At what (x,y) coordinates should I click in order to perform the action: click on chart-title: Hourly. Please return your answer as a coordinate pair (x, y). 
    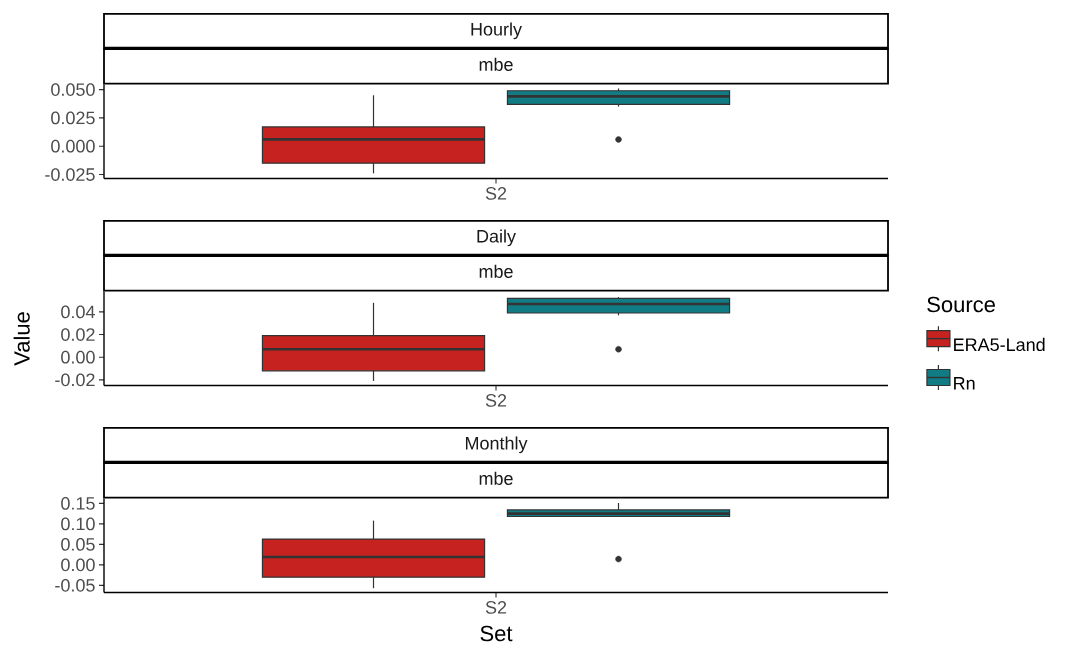
    Looking at the image, I should click on (496, 31).